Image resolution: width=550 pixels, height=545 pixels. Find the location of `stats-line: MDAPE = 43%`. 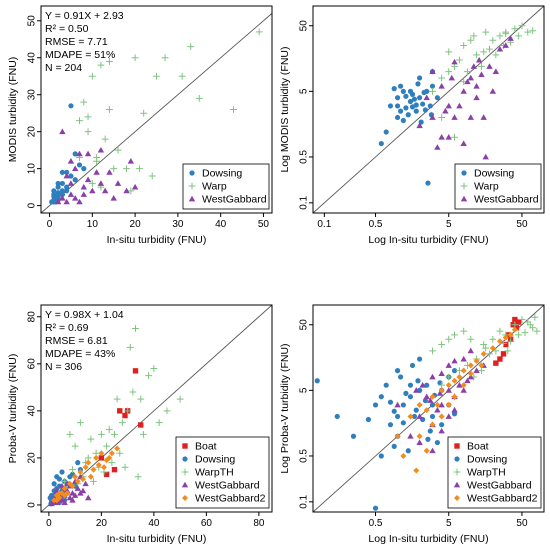

stats-line: MDAPE = 43% is located at coordinates (80, 354).